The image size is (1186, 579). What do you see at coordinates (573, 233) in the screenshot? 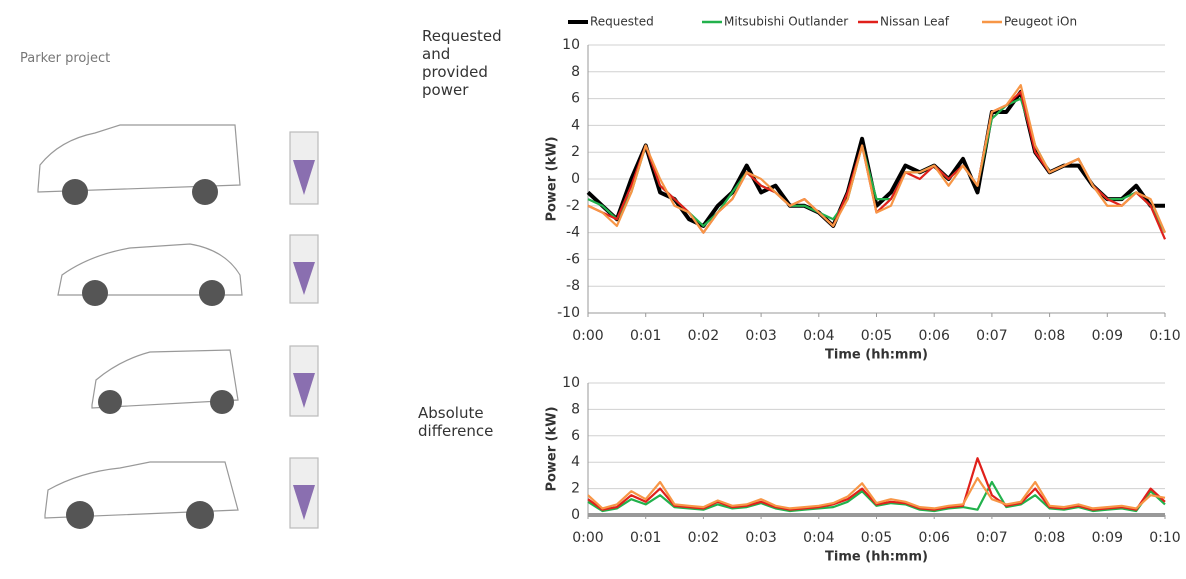
I see `y-tick-label: -4` at bounding box center [573, 233].